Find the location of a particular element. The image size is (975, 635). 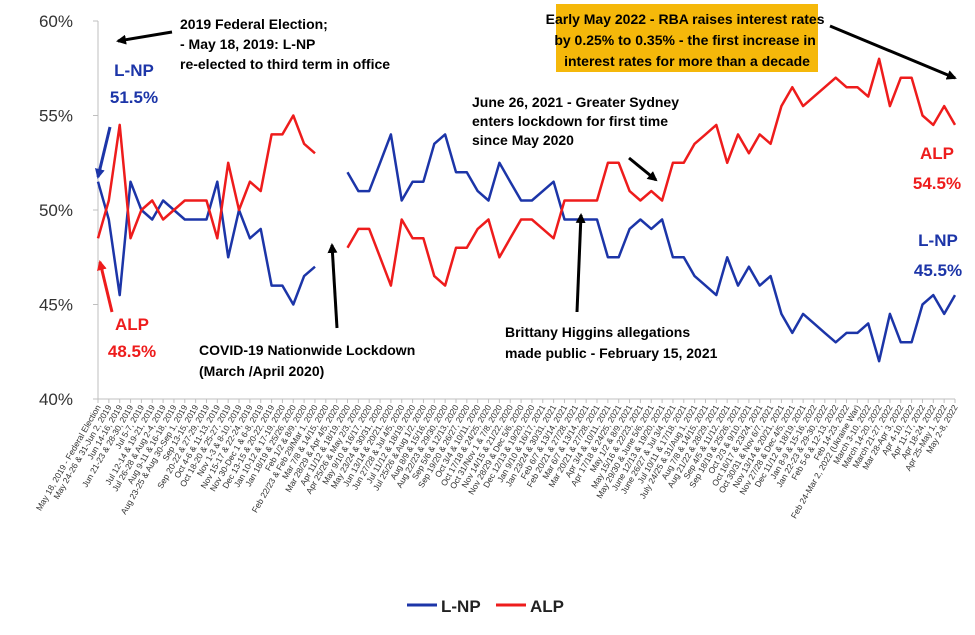

alp-start-arrow is located at coordinates (105, 286).